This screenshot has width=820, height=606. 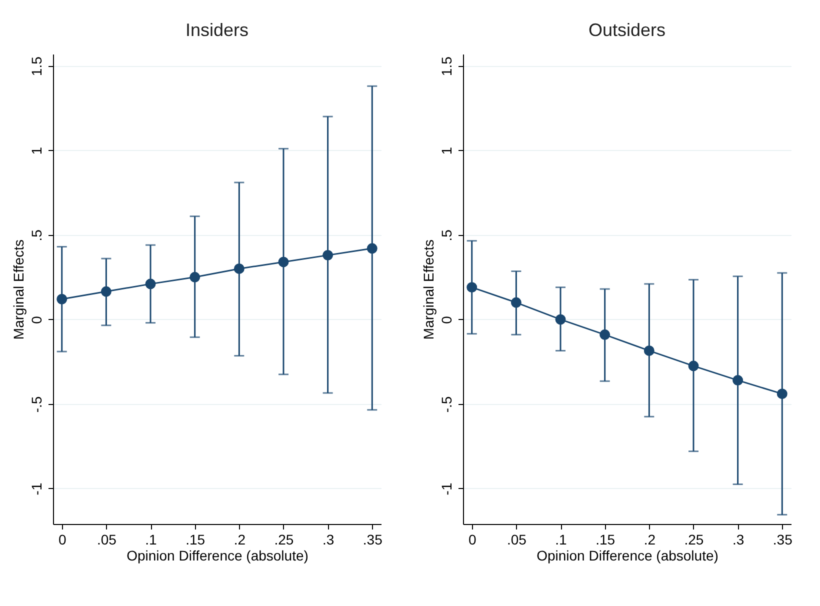 I want to click on chart-title: Insiders, so click(x=217, y=30).